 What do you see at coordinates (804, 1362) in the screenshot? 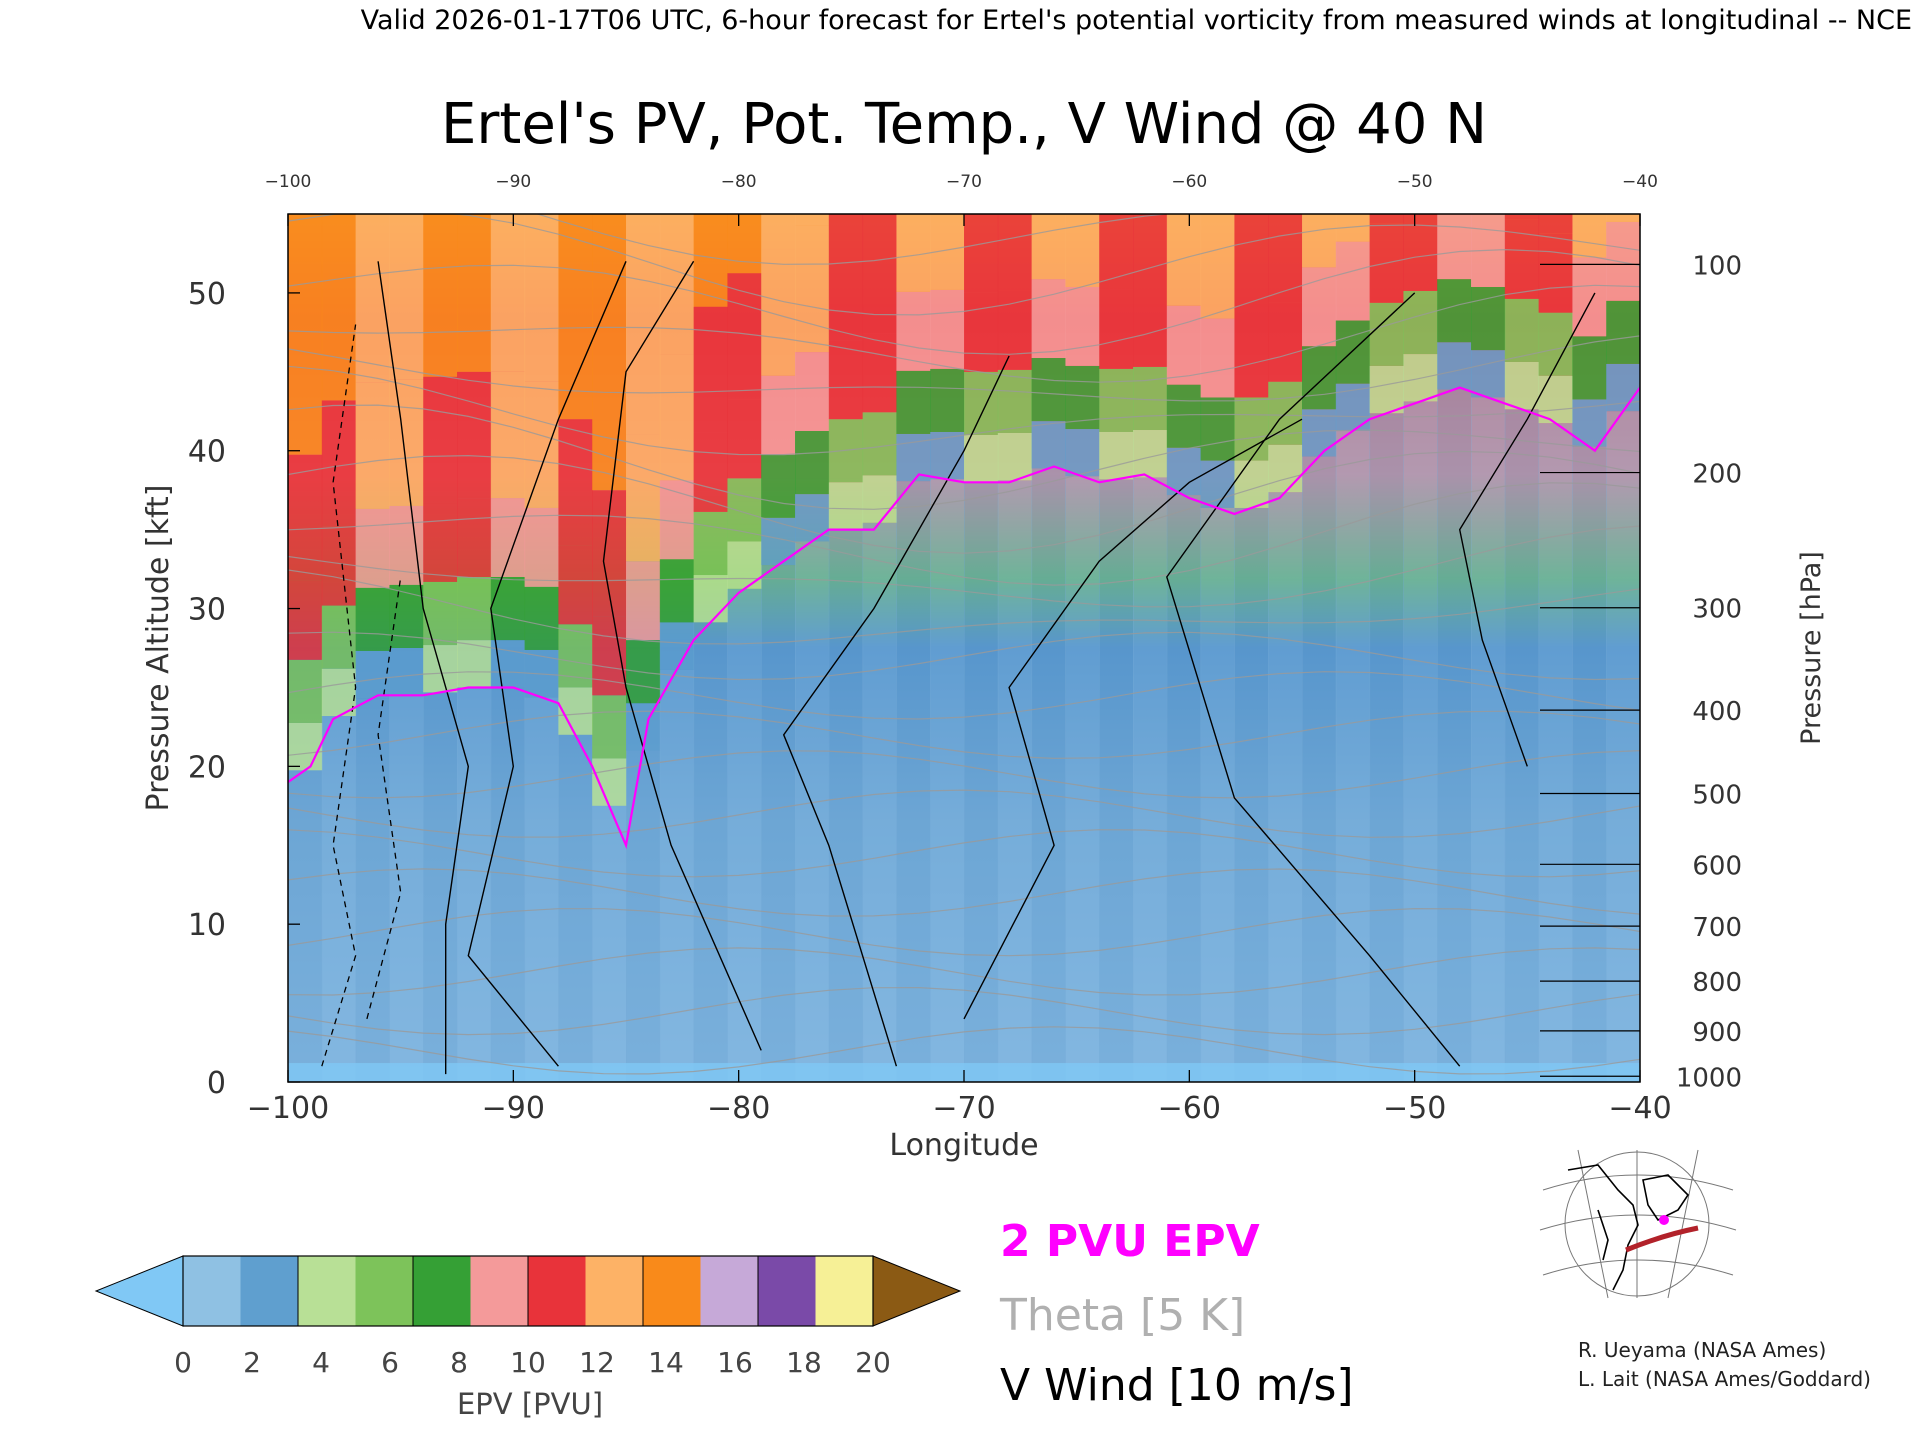
I see `colorbar-tick-label: 18` at bounding box center [804, 1362].